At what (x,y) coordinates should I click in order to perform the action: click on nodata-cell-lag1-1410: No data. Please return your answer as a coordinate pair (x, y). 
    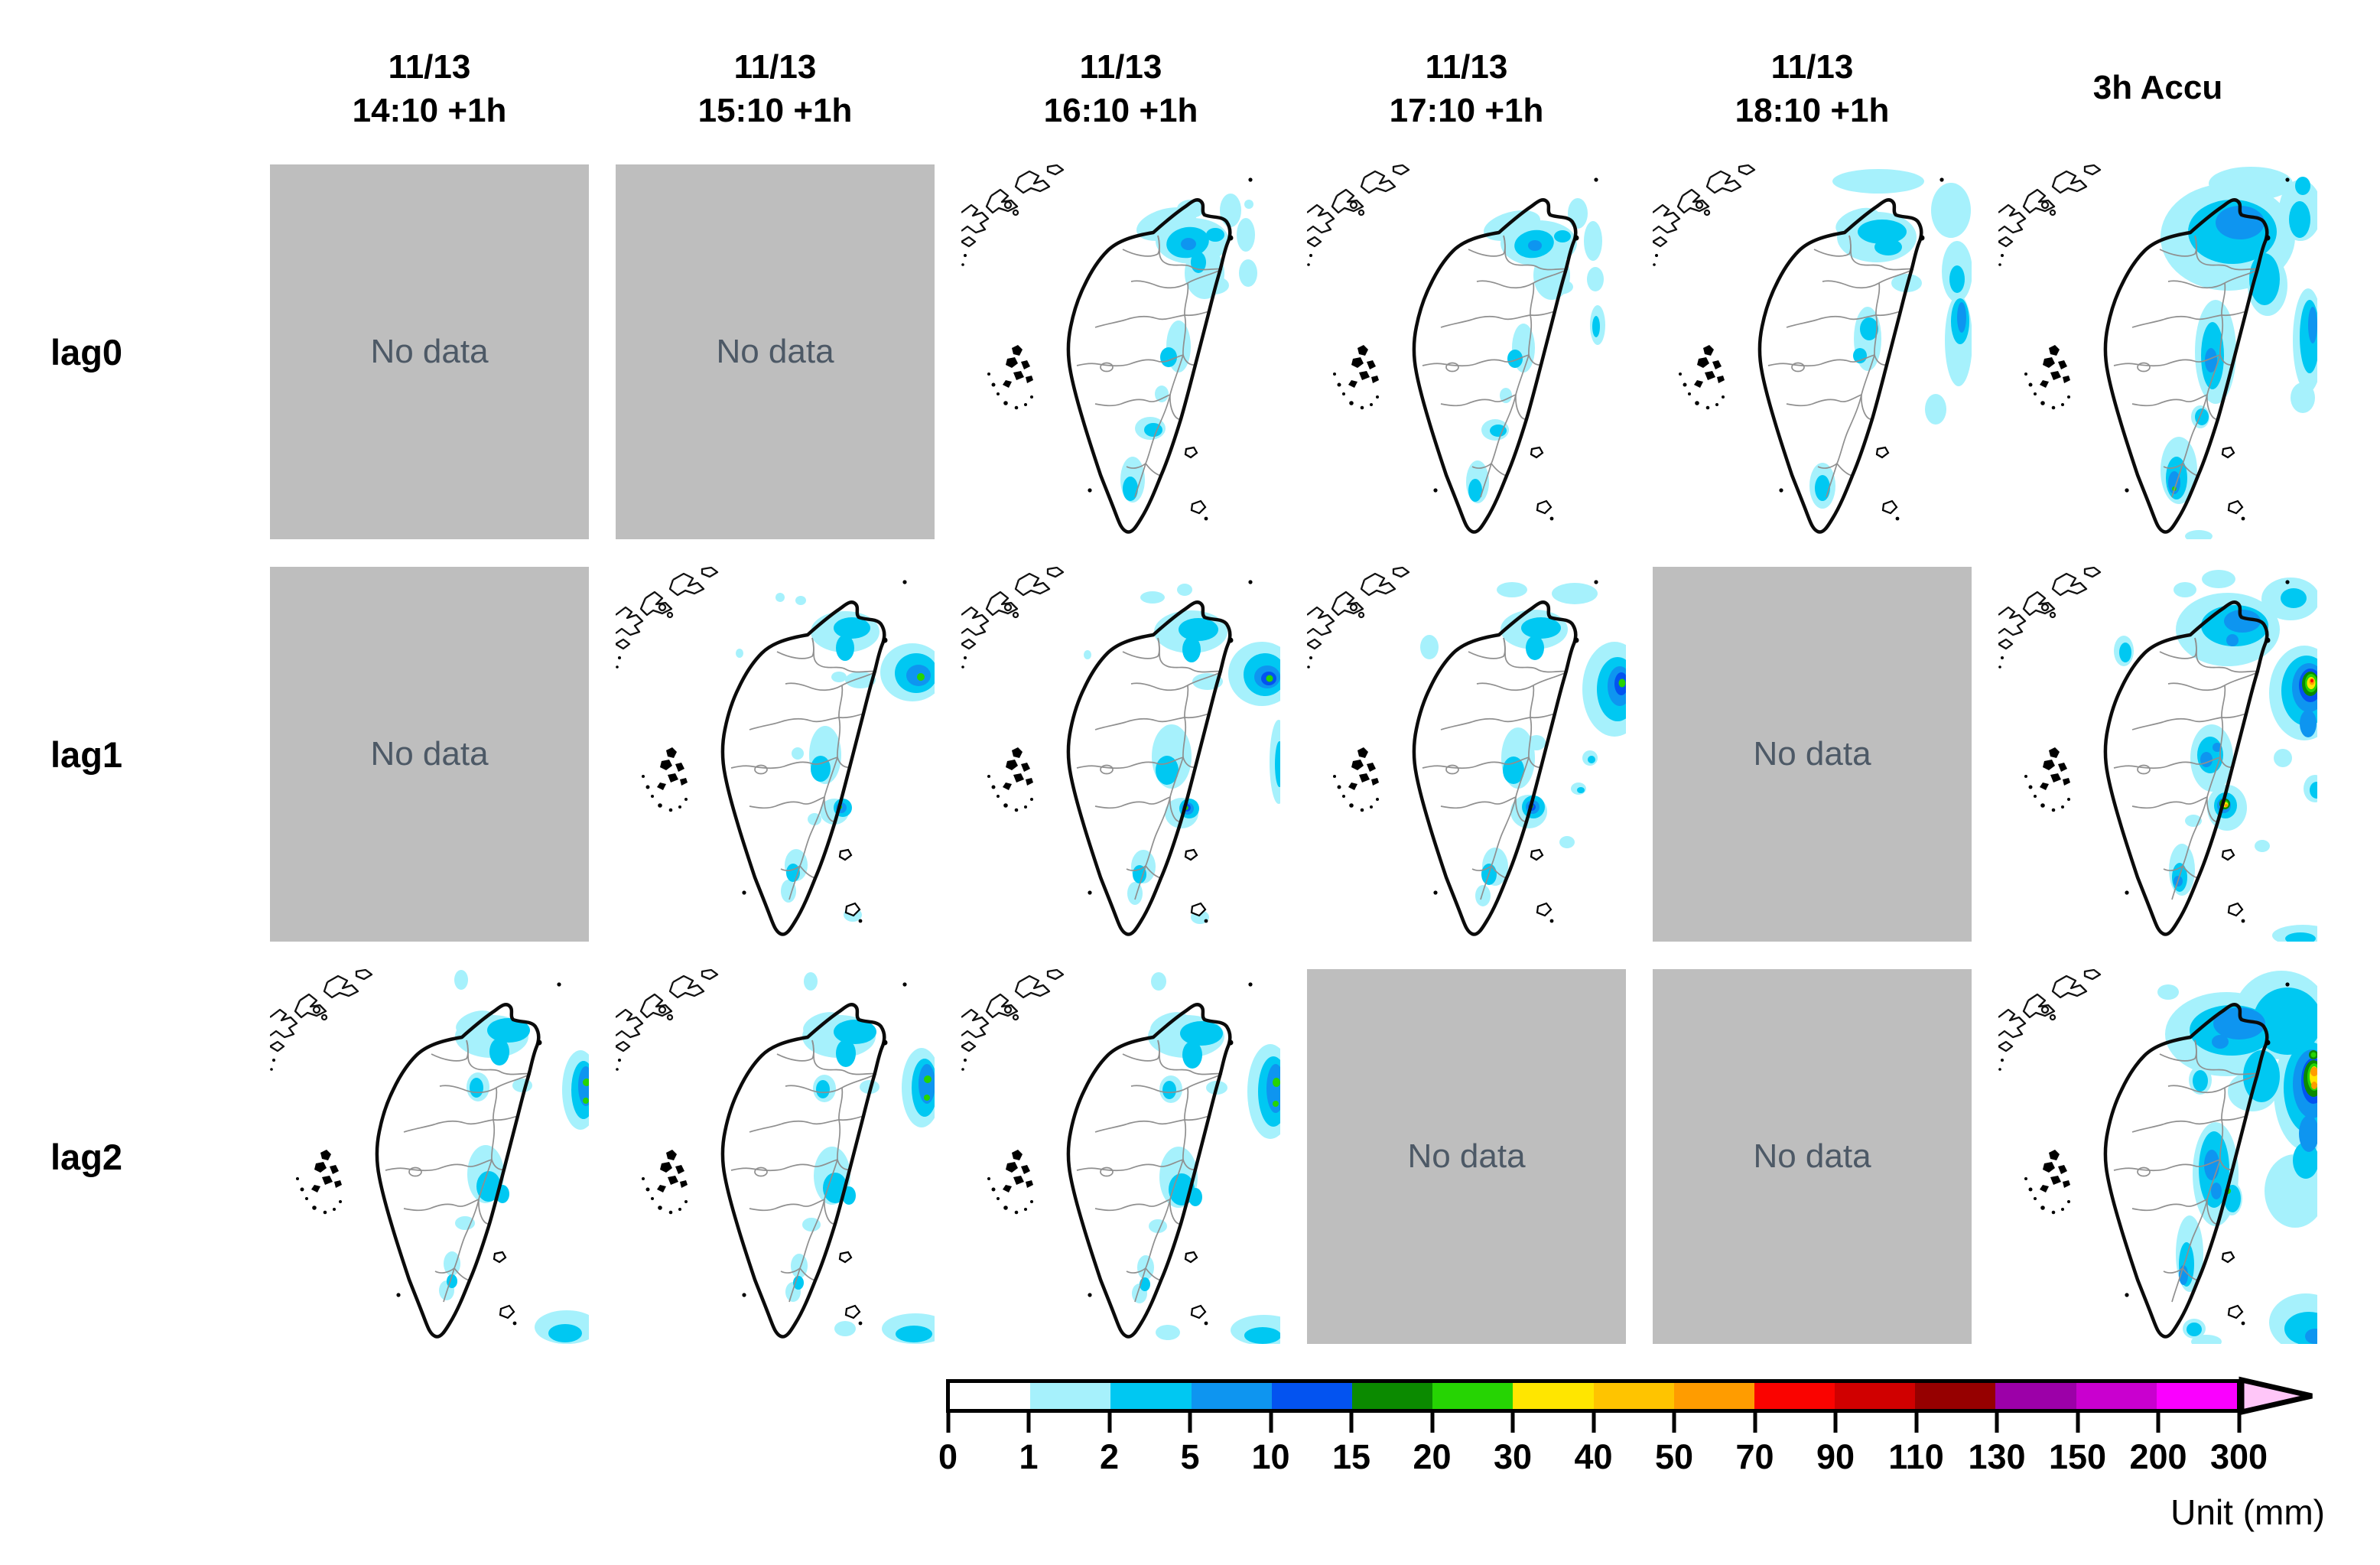
    Looking at the image, I should click on (429, 754).